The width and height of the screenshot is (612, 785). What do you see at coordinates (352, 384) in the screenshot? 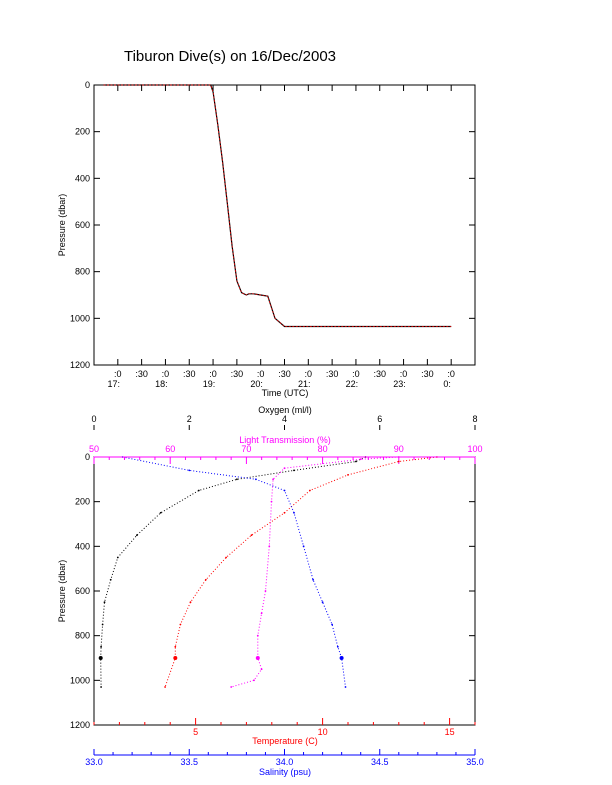
I see `dive-xtick-major-label: 22:` at bounding box center [352, 384].